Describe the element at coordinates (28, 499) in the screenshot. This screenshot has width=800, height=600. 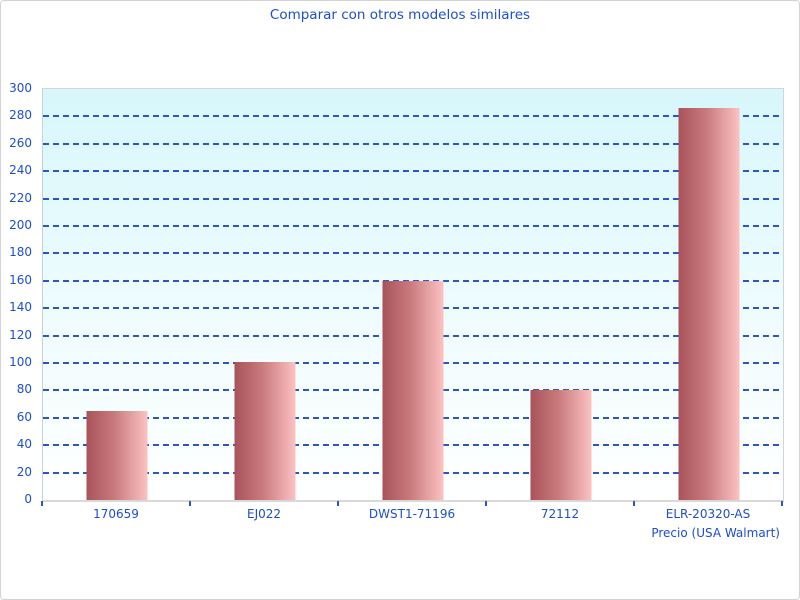
I see `y-tick-label-0: 0` at that location.